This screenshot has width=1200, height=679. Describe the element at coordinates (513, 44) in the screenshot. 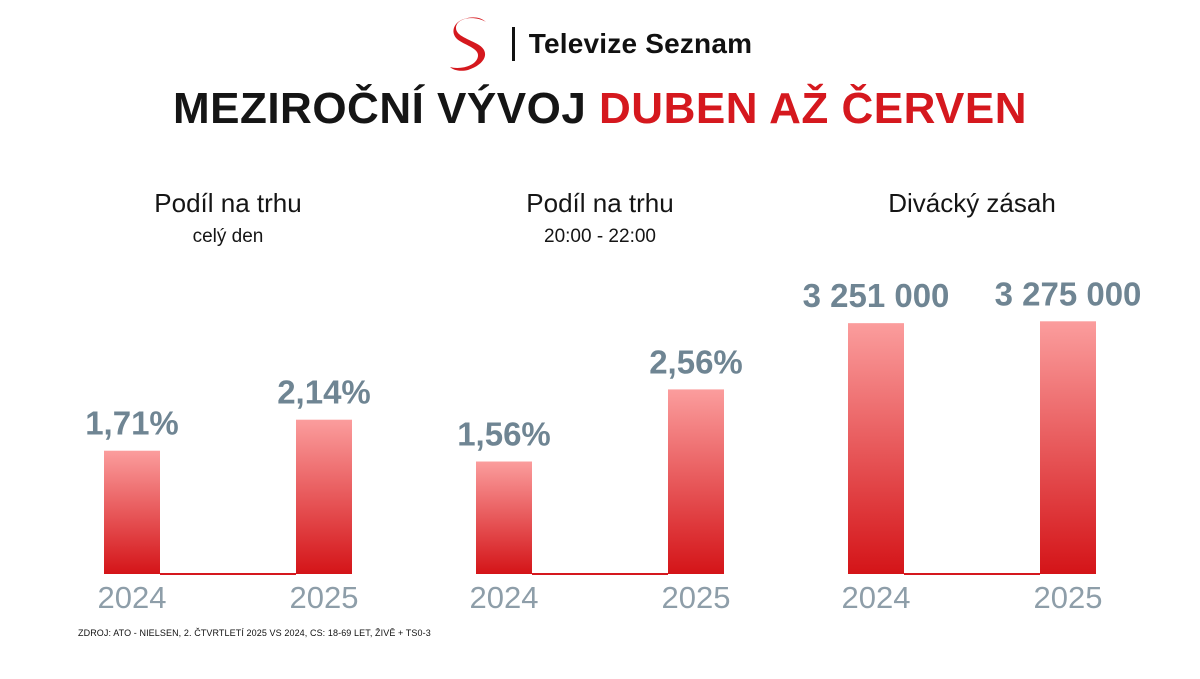

I see `brand-separator` at that location.